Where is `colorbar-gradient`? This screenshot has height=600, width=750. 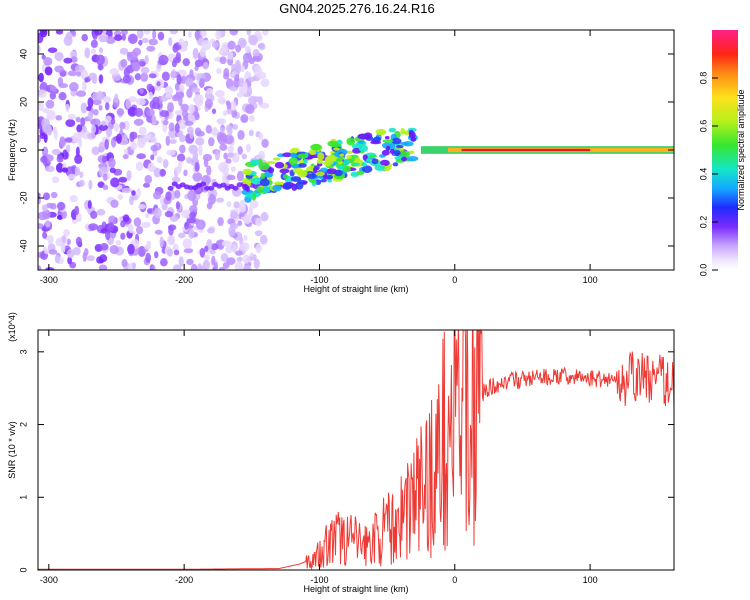 colorbar-gradient is located at coordinates (725, 150).